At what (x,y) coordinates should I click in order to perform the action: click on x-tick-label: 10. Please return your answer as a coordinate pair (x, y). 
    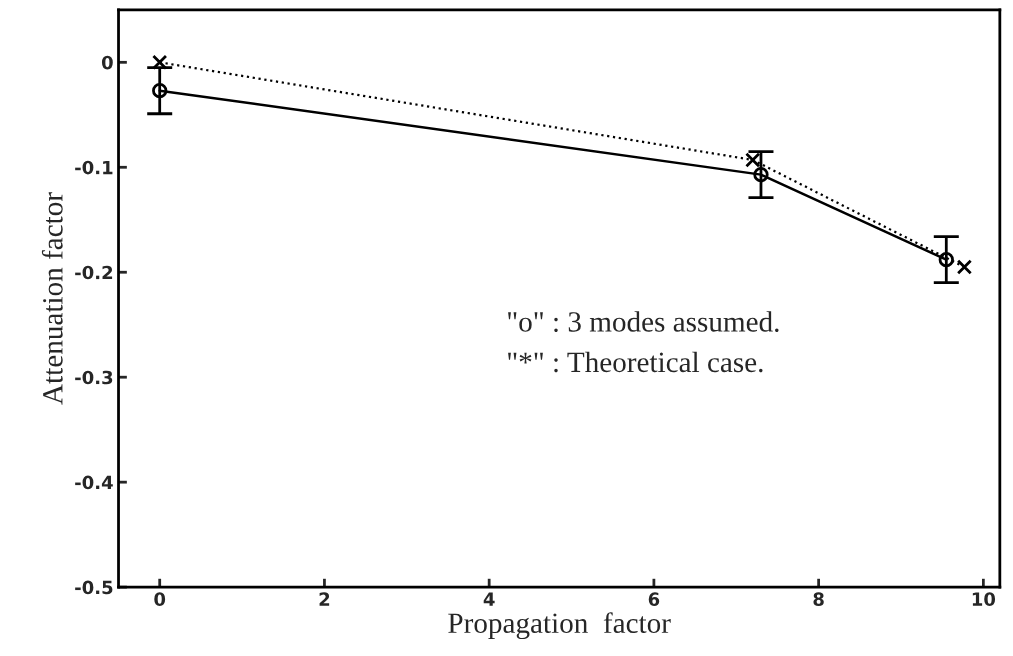
    Looking at the image, I should click on (984, 599).